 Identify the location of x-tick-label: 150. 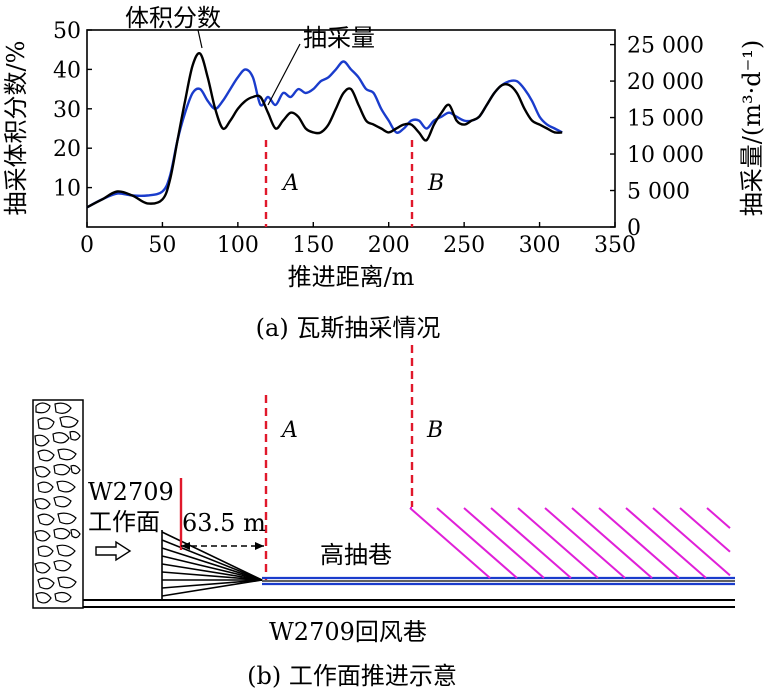
(313, 245).